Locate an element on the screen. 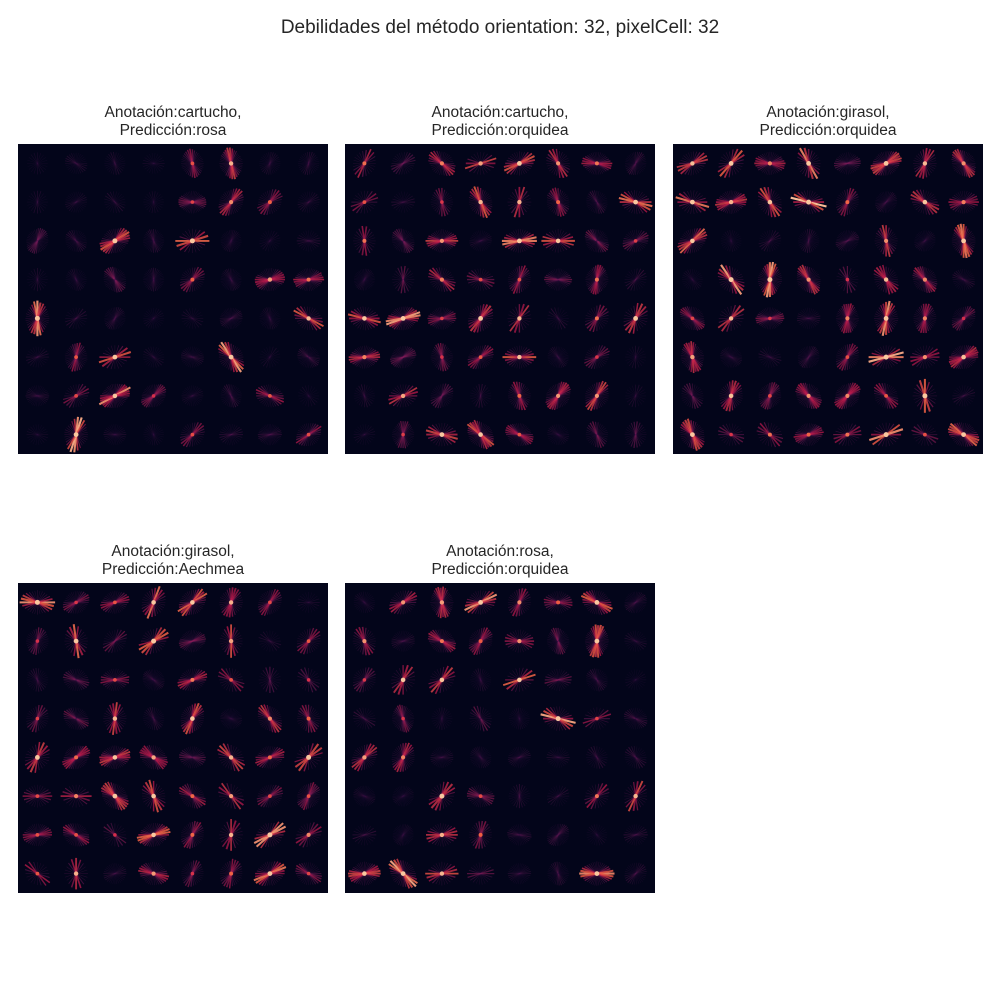 Image resolution: width=1000 pixels, height=1000 pixels. hog-image is located at coordinates (500, 299).